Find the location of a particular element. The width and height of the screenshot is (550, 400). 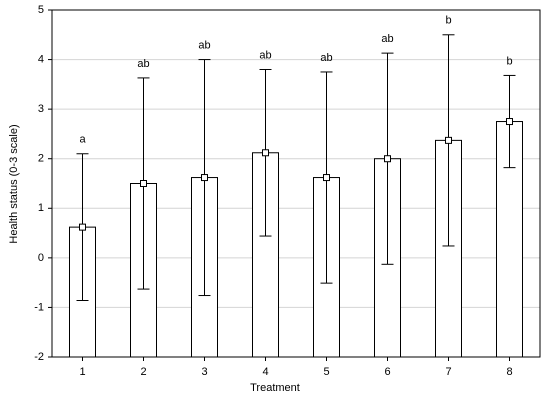

x-tick-label: 7 is located at coordinates (448, 372).